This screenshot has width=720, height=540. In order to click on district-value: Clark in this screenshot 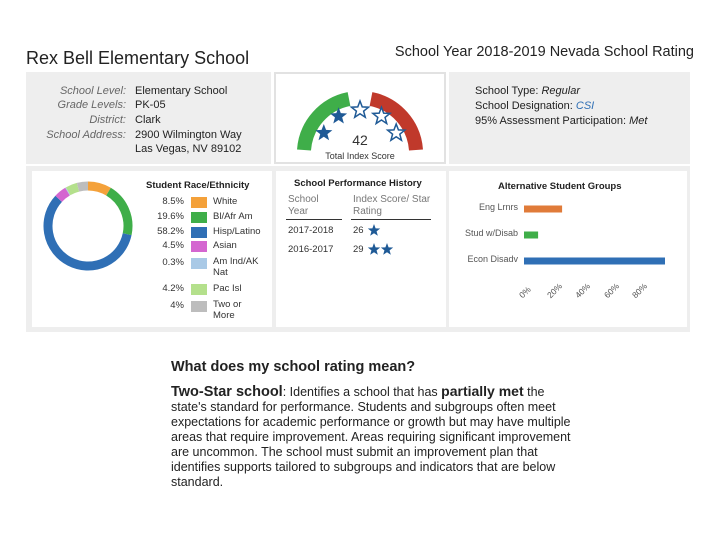, I will do `click(148, 120)`.